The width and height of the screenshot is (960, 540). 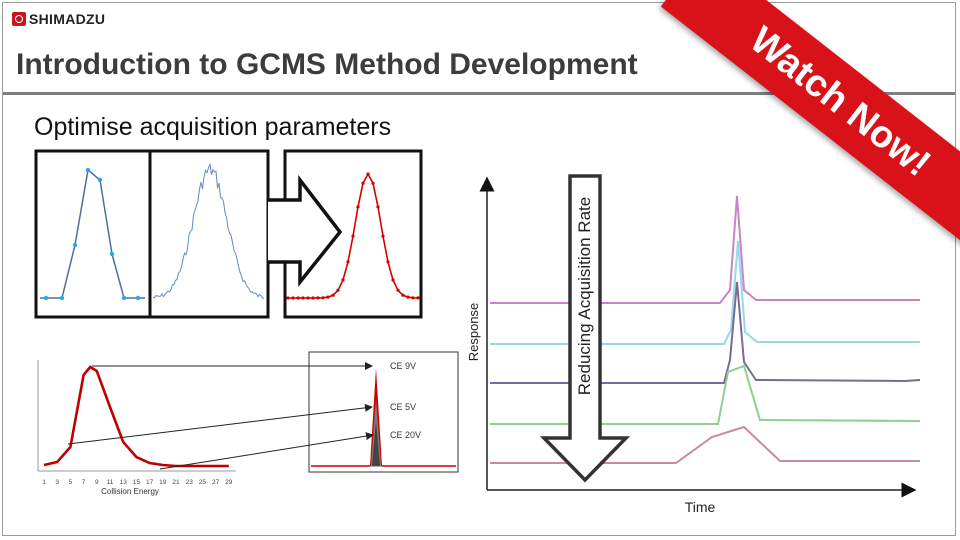 What do you see at coordinates (71, 482) in the screenshot?
I see `ce-tick-label: 5` at bounding box center [71, 482].